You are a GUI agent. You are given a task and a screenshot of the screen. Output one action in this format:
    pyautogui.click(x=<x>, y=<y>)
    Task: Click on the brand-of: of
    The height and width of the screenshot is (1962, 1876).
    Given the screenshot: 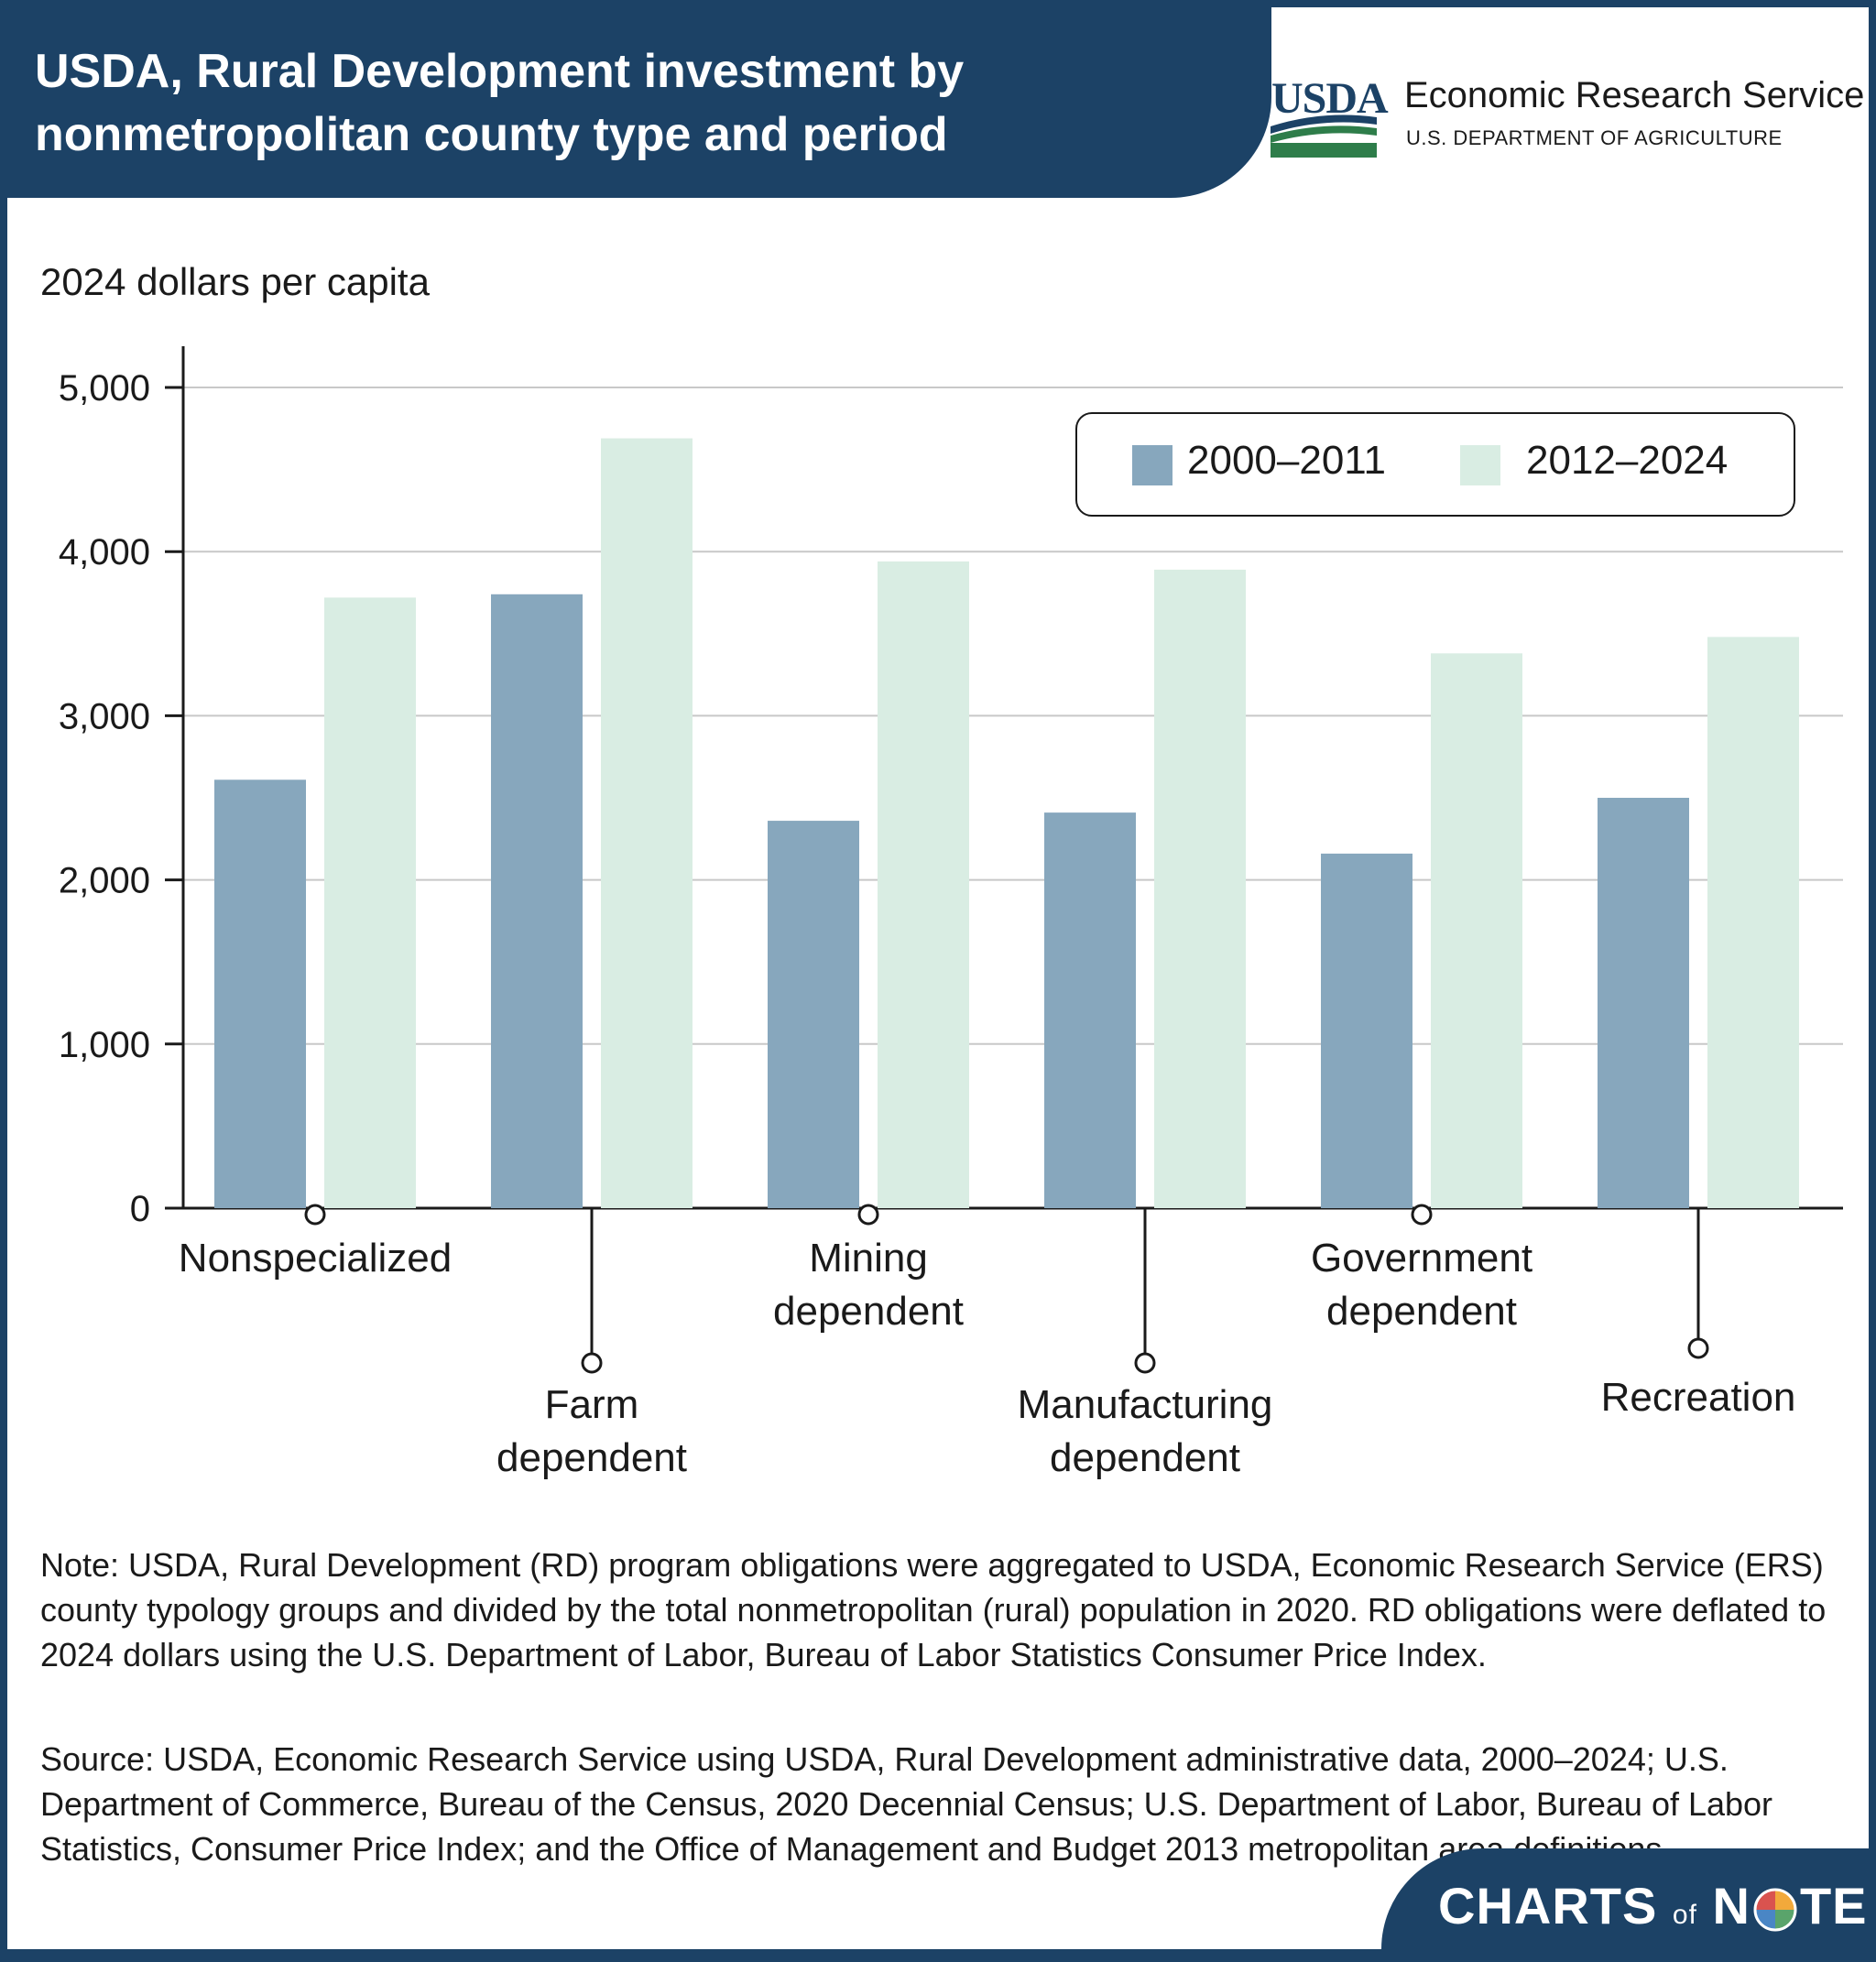 What is the action you would take?
    pyautogui.click(x=1684, y=1915)
    